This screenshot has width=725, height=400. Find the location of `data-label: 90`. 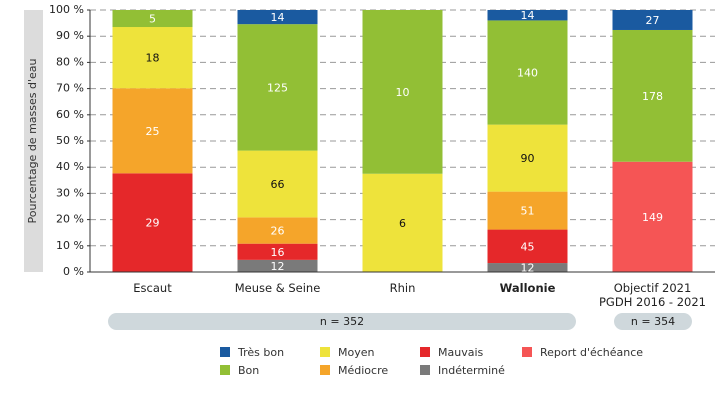

data-label: 90 is located at coordinates (528, 158).